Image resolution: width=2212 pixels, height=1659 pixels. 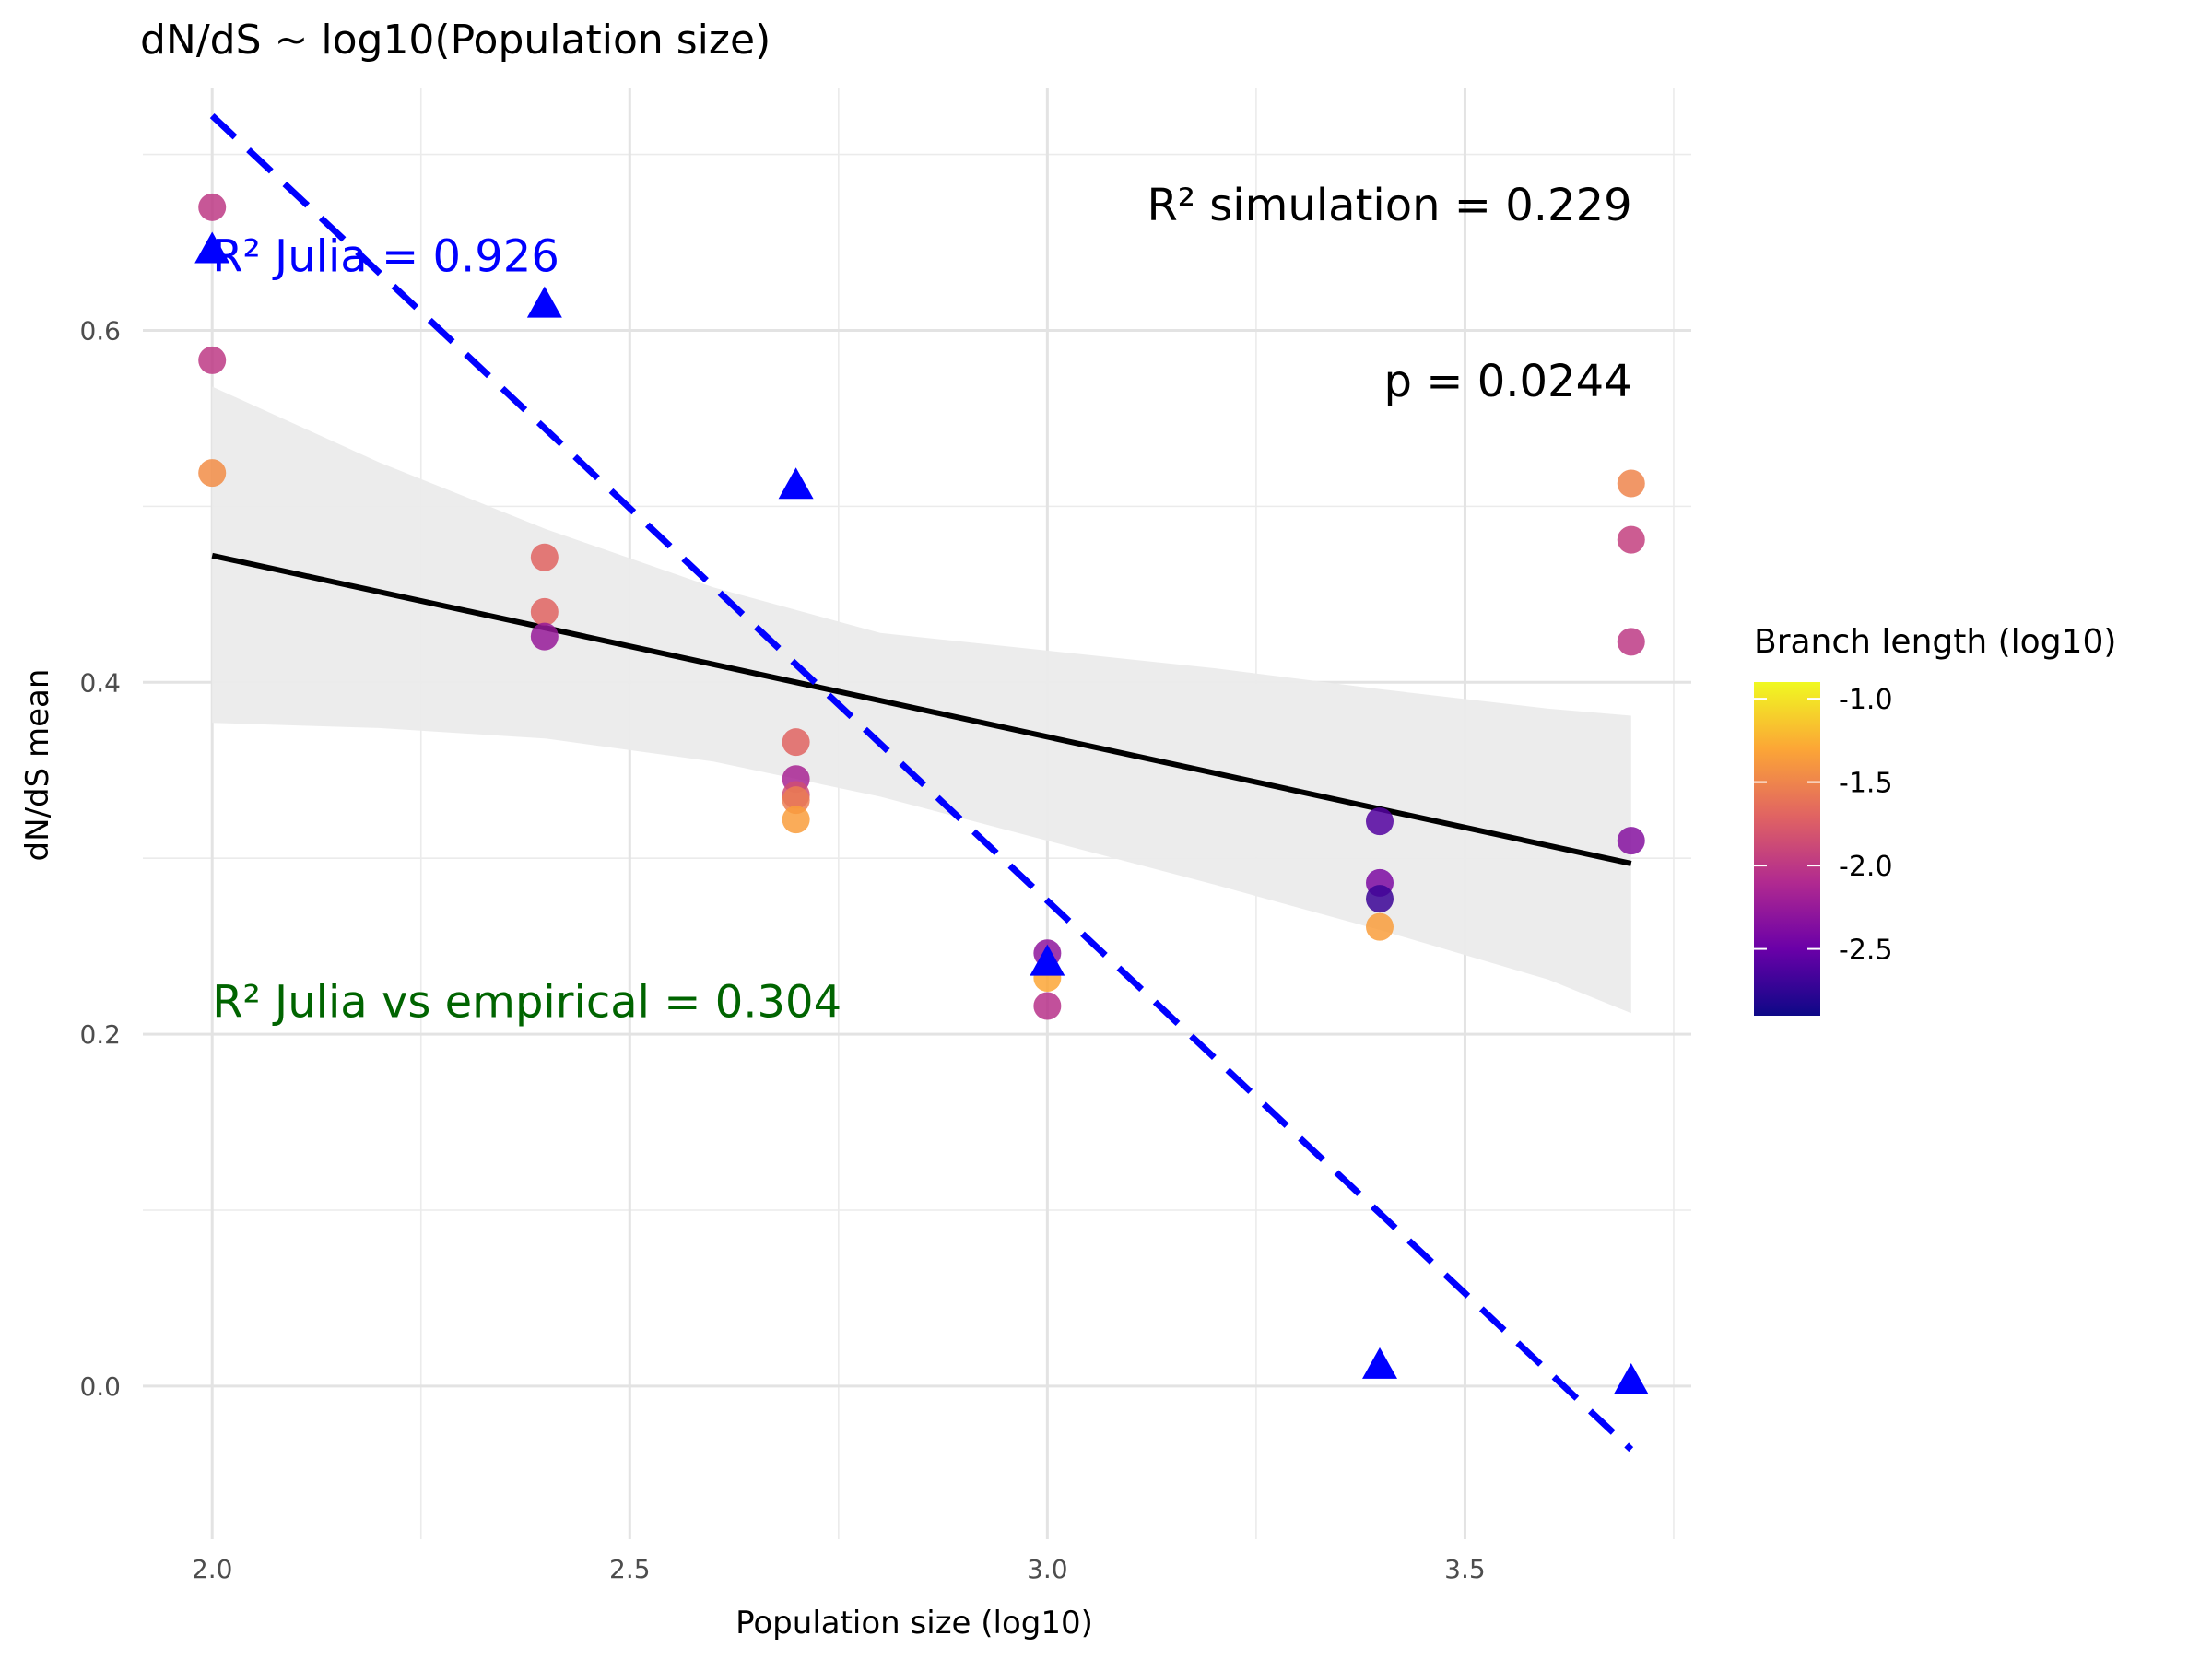 What do you see at coordinates (630, 1569) in the screenshot?
I see `x-tick-label: 2.5` at bounding box center [630, 1569].